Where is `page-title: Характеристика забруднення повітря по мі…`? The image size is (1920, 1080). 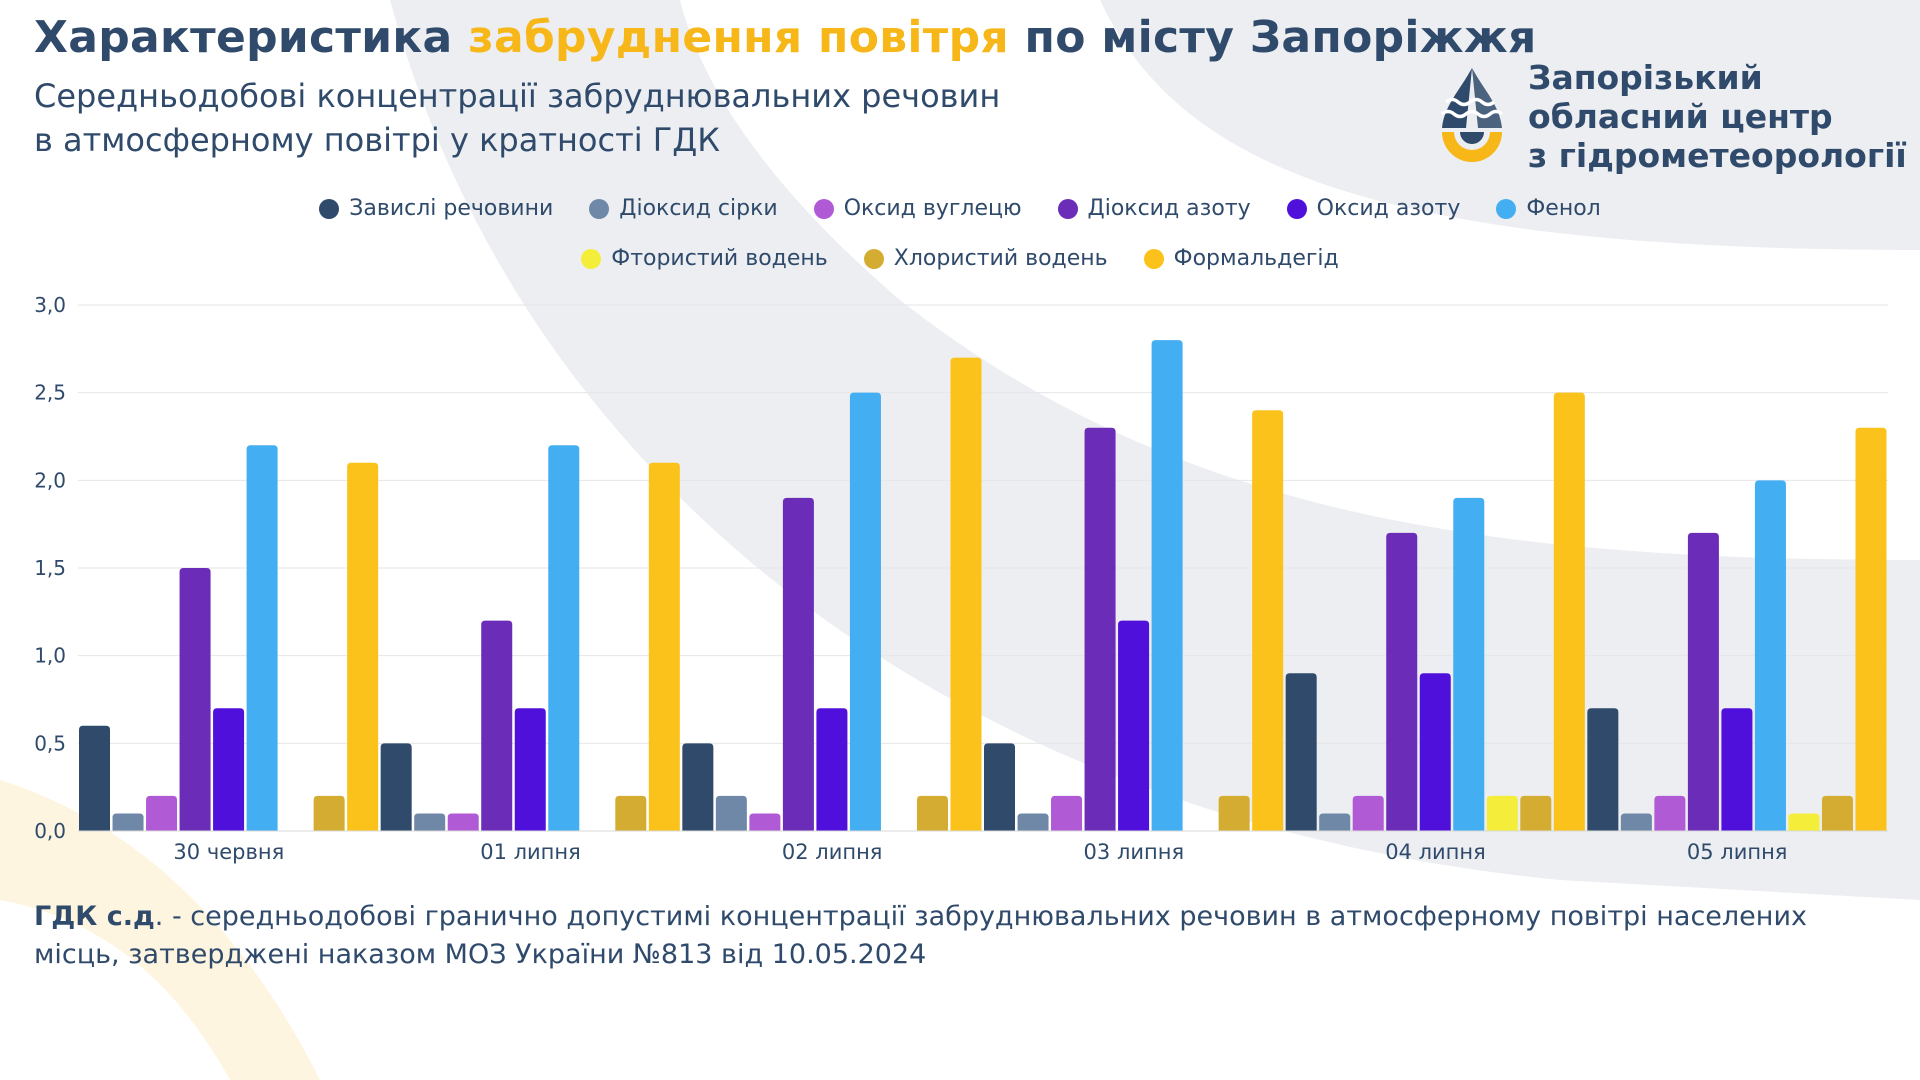 page-title: Характеристика забруднення повітря по мі… is located at coordinates (785, 37).